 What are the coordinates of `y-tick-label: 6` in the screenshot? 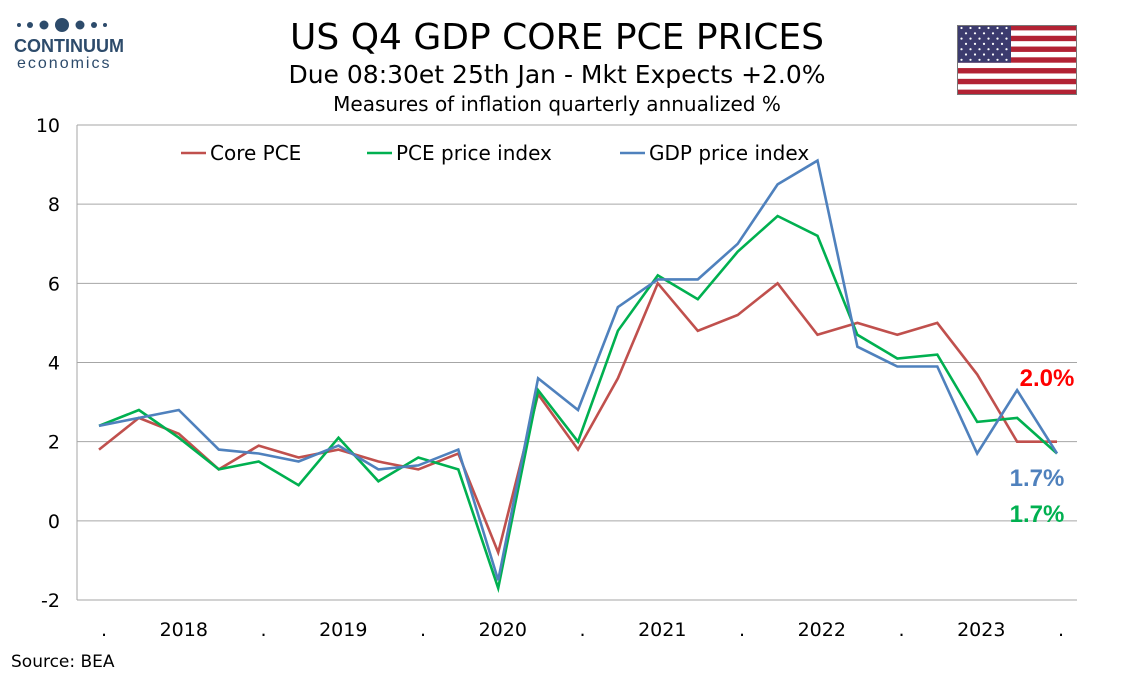 It's located at (54, 284).